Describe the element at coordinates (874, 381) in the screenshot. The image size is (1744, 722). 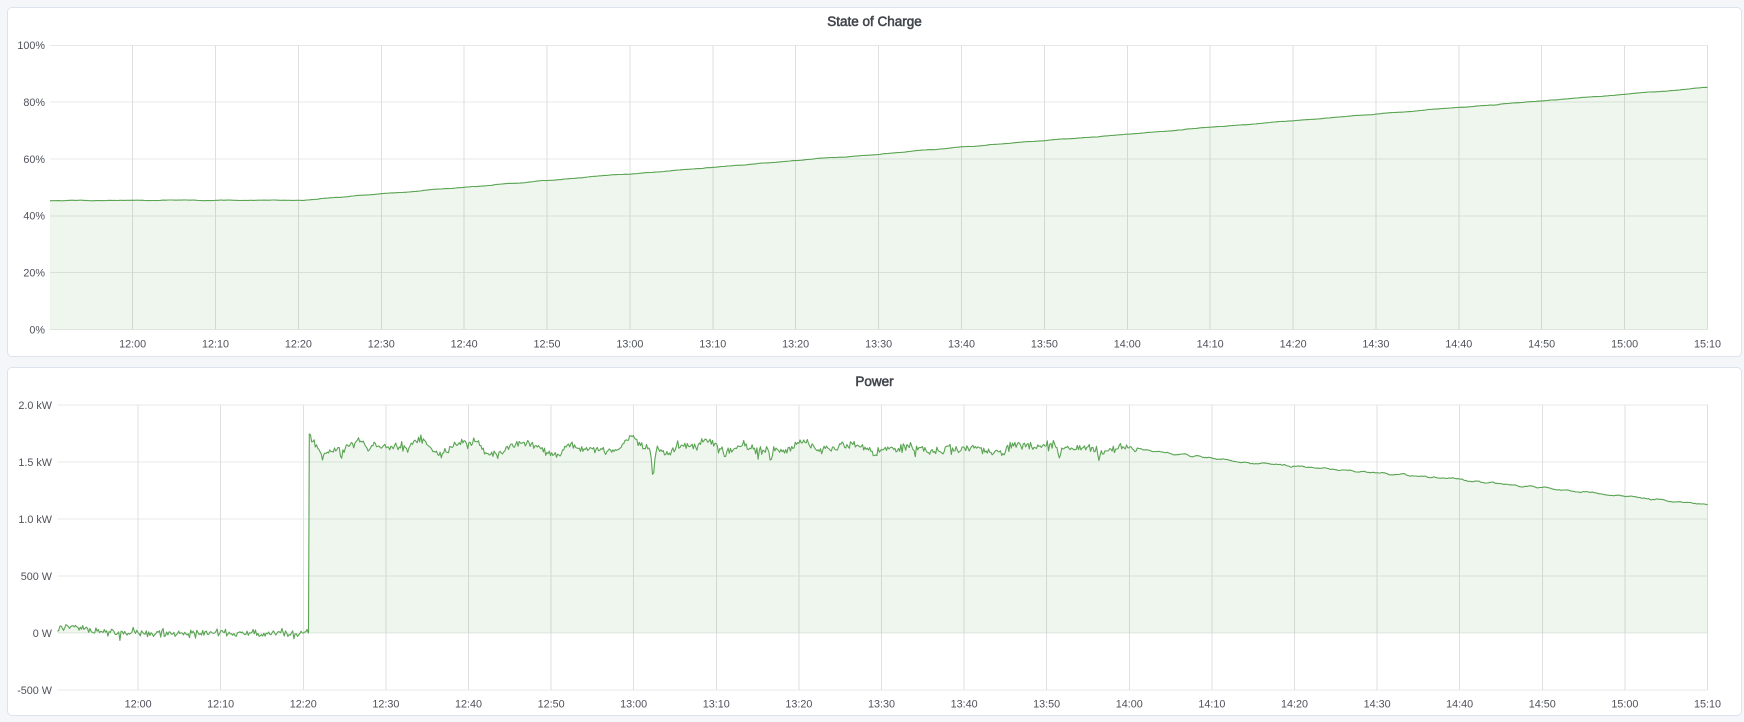
I see `svg-text: Power` at that location.